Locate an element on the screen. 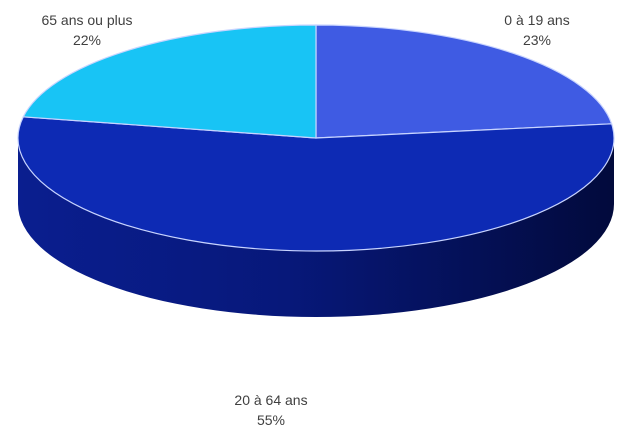 Image resolution: width=623 pixels, height=430 pixels. label-20-64: 20 à 64 ans 55% is located at coordinates (270, 410).